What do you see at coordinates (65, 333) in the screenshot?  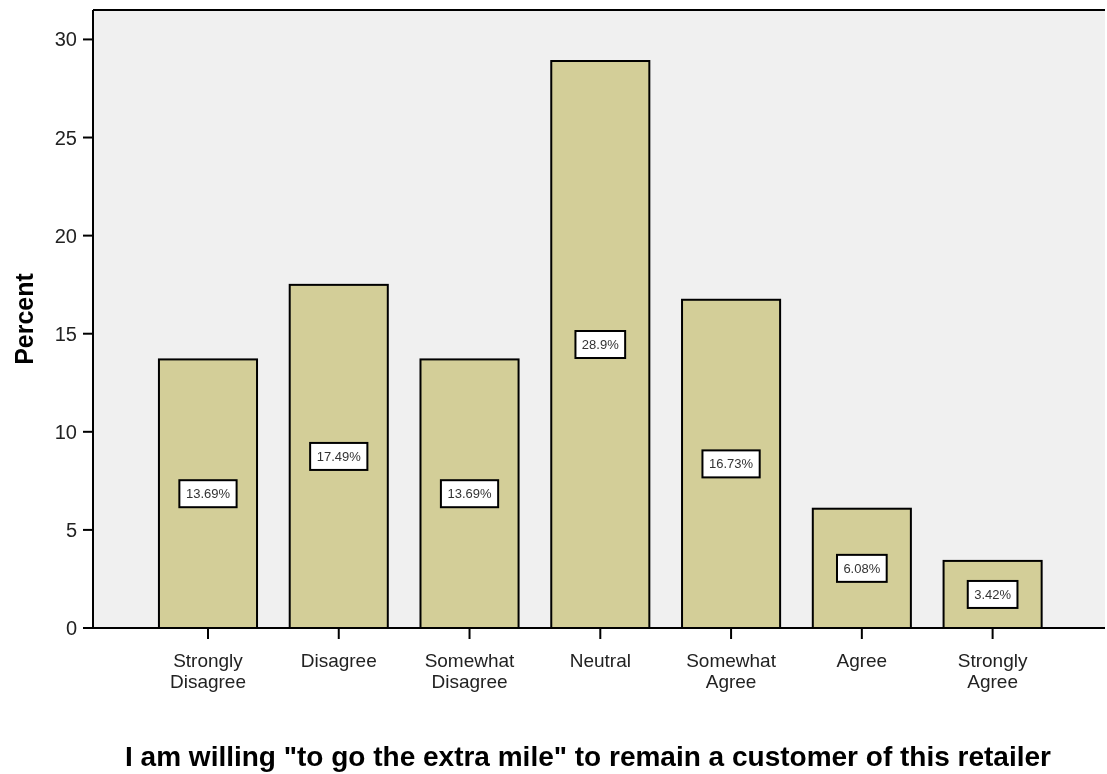 I see `y-tick-label: 15` at bounding box center [65, 333].